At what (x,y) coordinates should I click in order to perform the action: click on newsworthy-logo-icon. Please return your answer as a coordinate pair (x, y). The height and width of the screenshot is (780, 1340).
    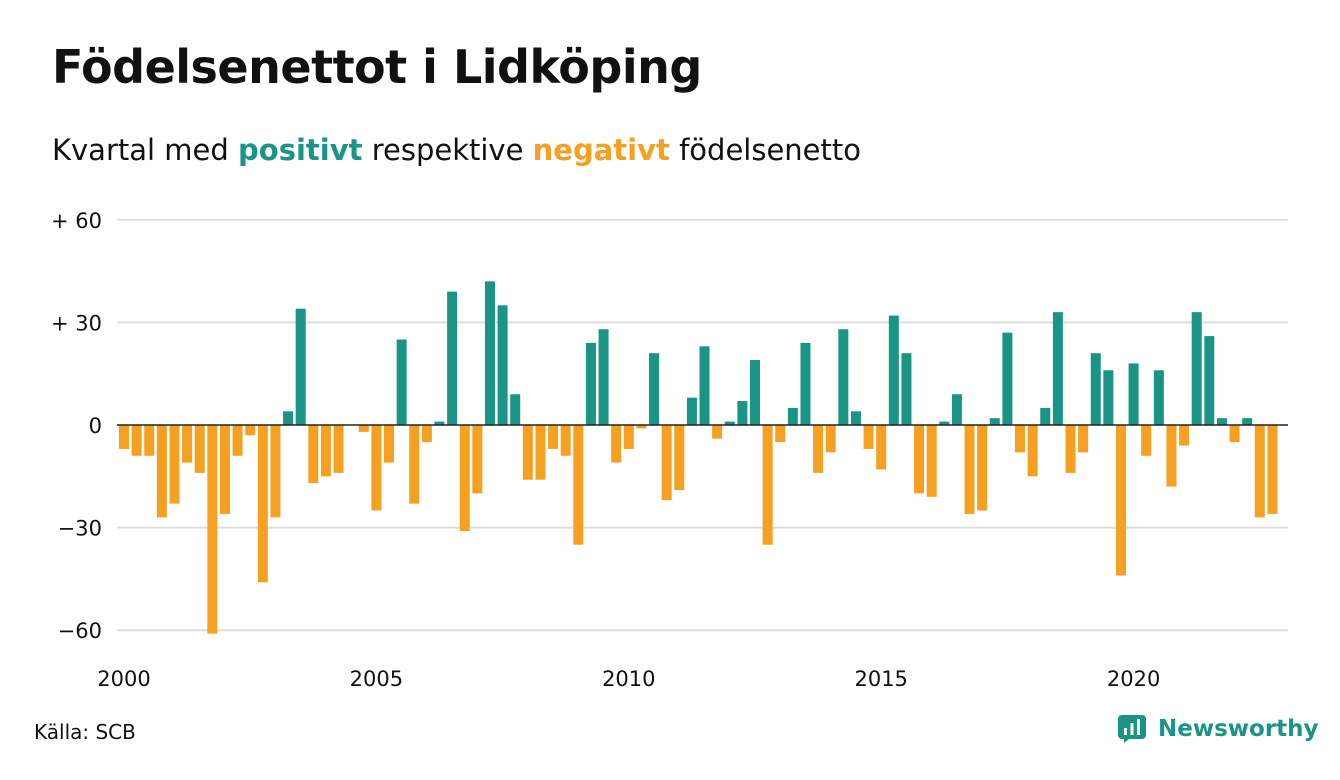
    Looking at the image, I should click on (1132, 729).